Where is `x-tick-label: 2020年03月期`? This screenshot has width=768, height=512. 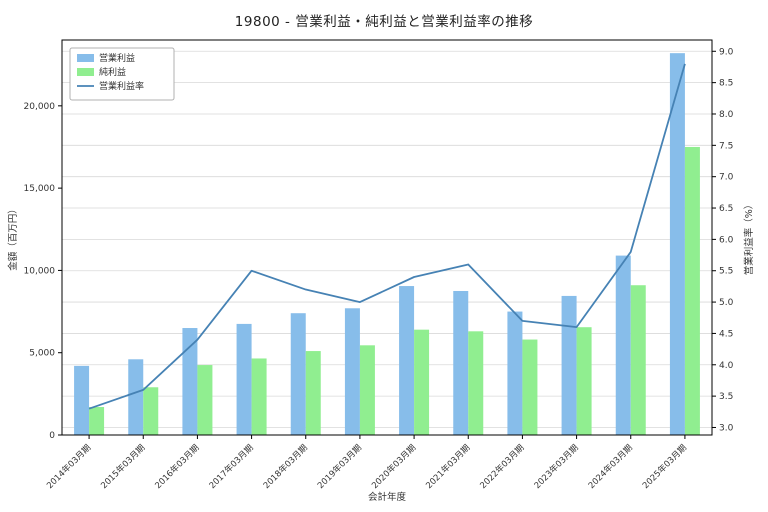
x-tick-label: 2020年03月期 is located at coordinates (393, 466).